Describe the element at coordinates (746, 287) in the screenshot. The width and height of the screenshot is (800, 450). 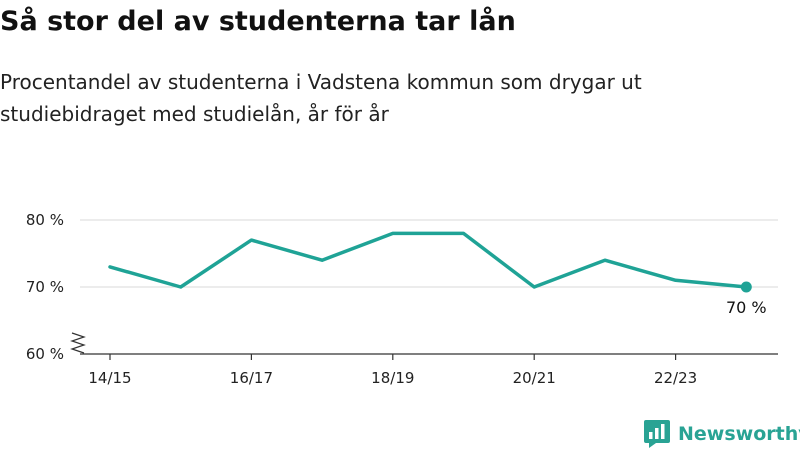
I see `end-point-marker` at that location.